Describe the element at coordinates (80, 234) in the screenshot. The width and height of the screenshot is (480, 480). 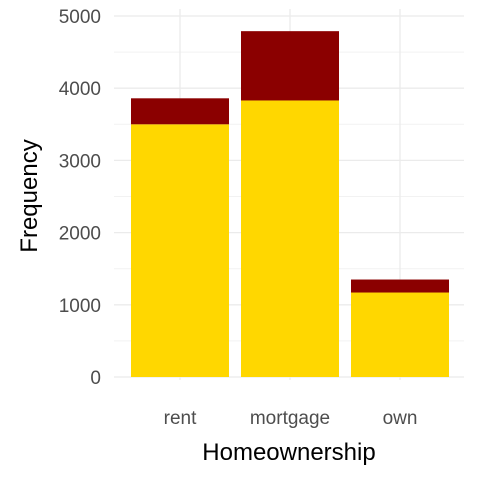
I see `y-tick-label: 2000` at that location.